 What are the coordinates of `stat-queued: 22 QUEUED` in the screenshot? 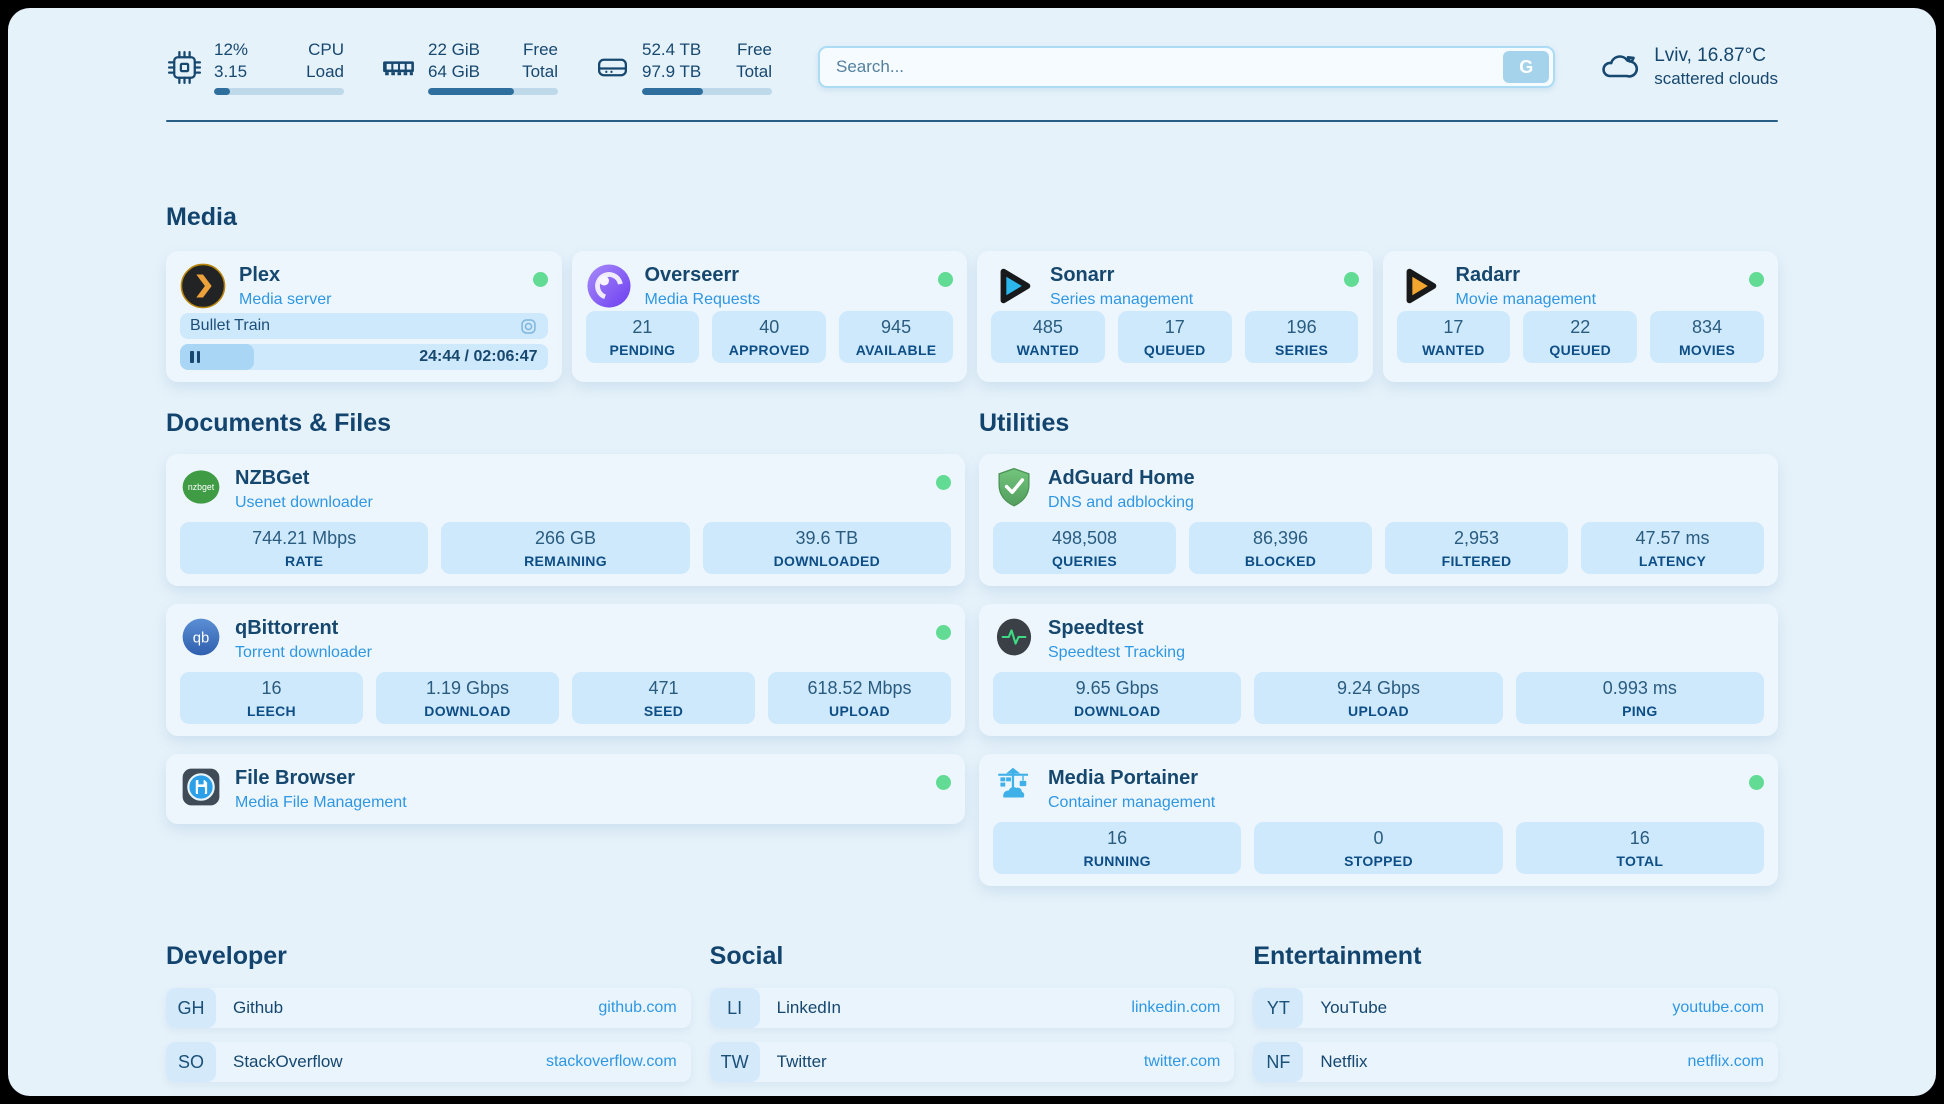 It's located at (1580, 337).